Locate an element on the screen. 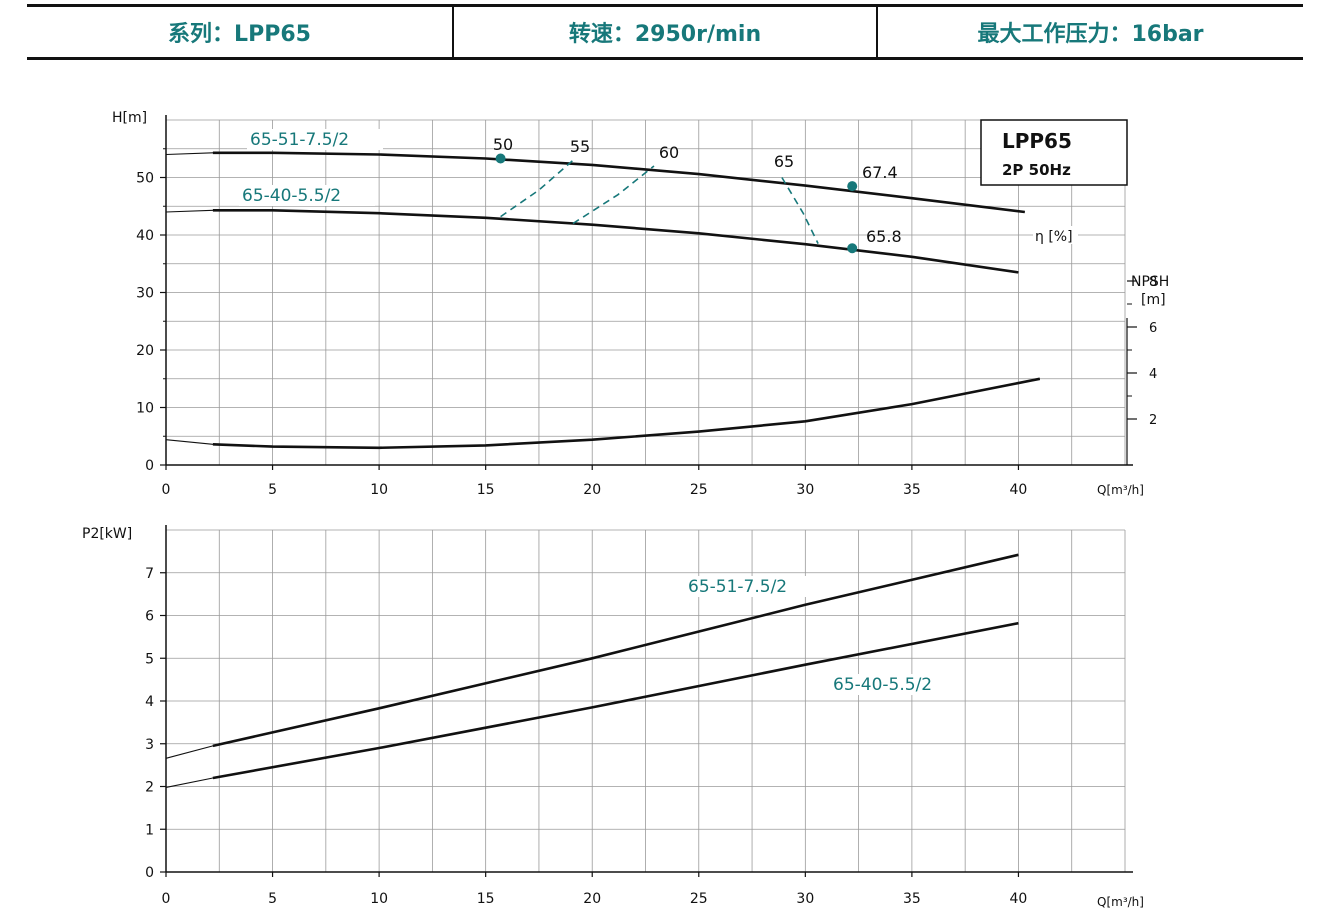  series-label: 系列：LPP65 is located at coordinates (239, 34).